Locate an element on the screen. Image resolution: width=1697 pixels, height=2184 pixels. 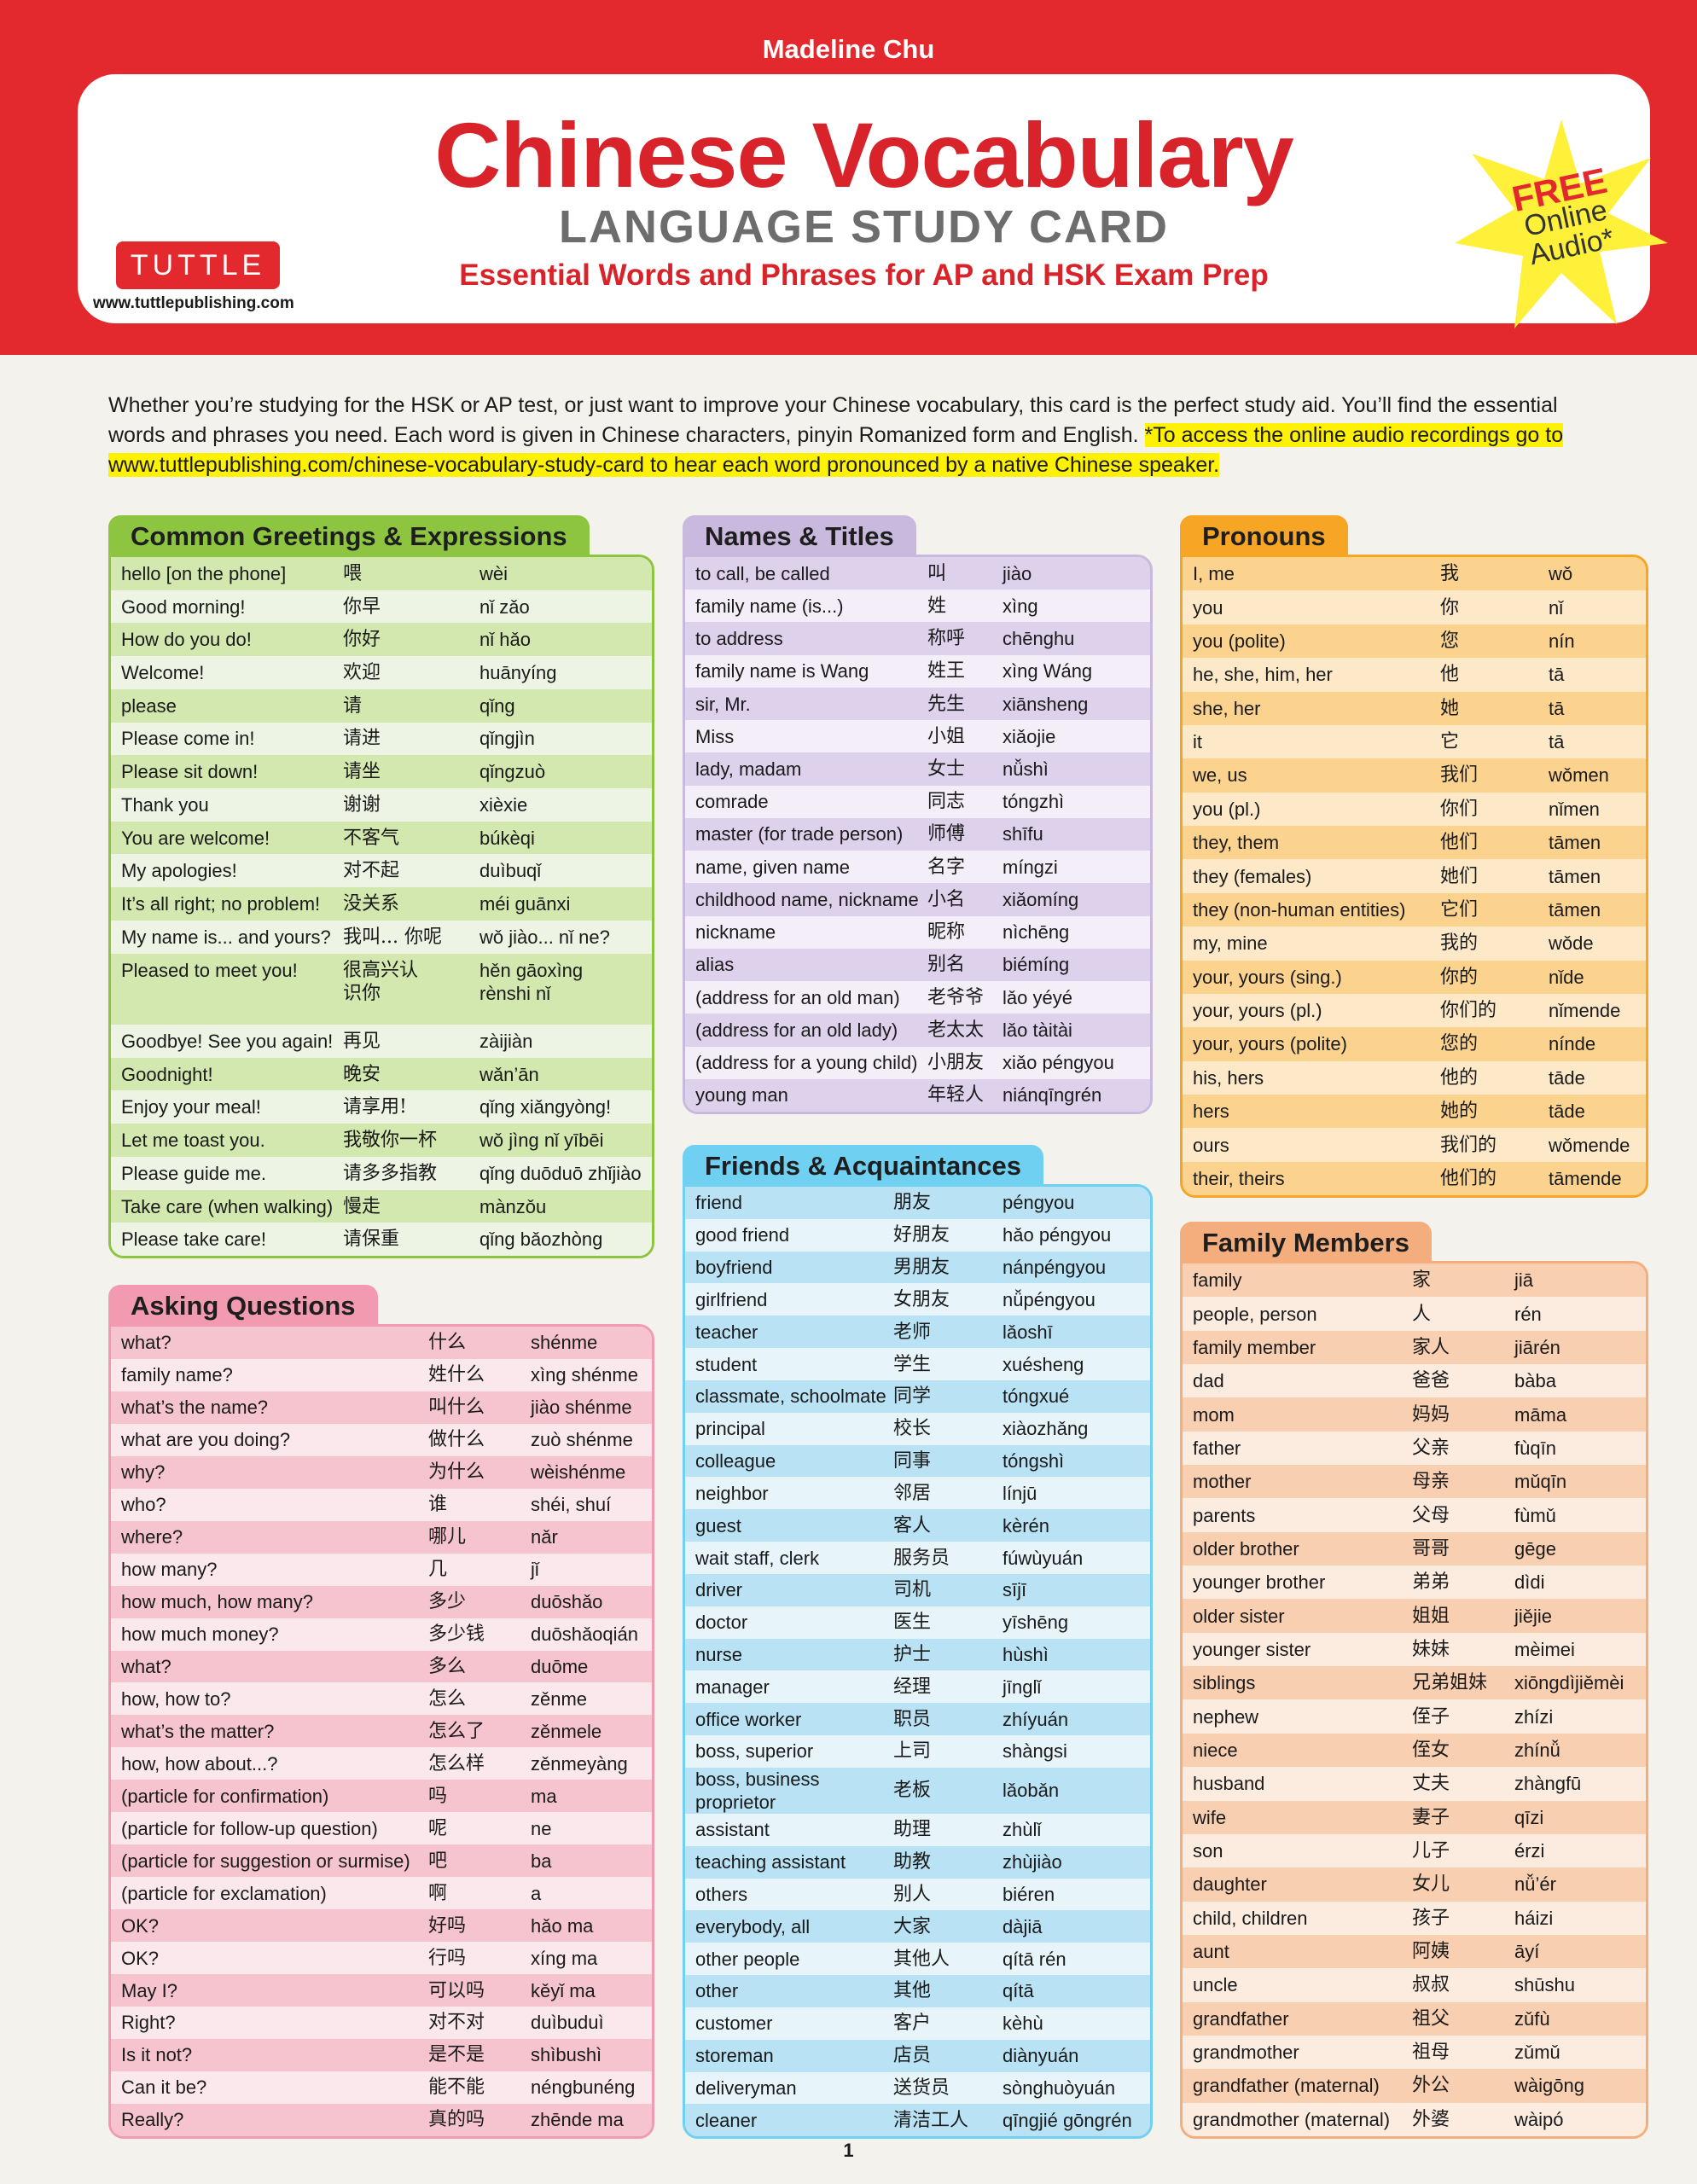
vocab-row: others 别人 biéren is located at coordinates (917, 1894).